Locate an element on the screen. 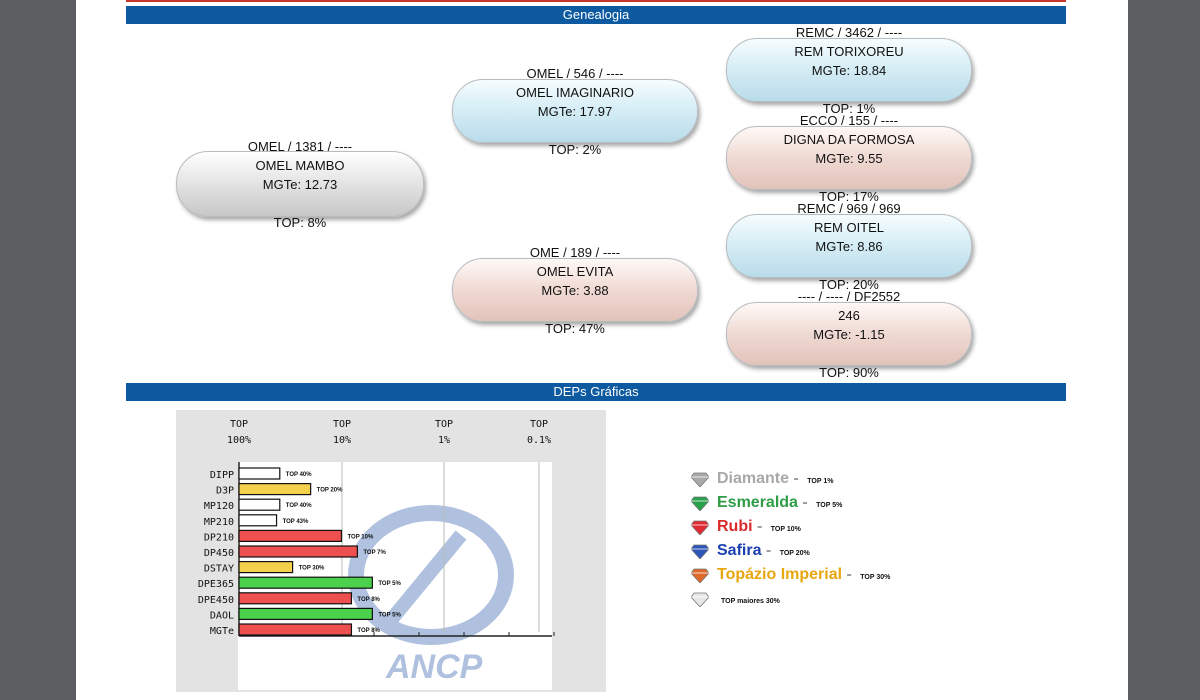  bar-value-label: TOP 7% is located at coordinates (374, 553).